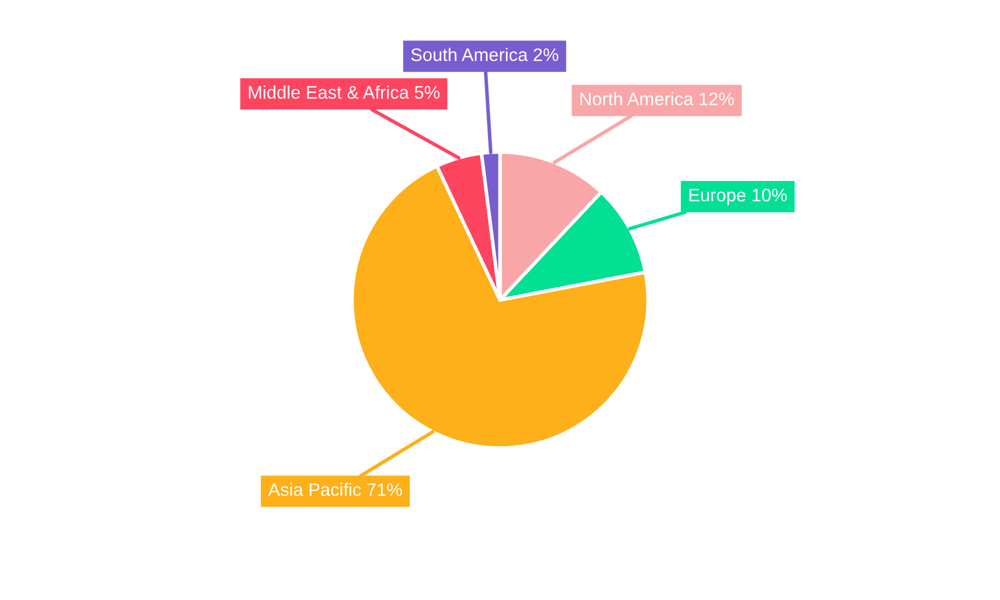 This screenshot has width=1000, height=600. What do you see at coordinates (335, 489) in the screenshot?
I see `slice-label: Asia Pacific 71%` at bounding box center [335, 489].